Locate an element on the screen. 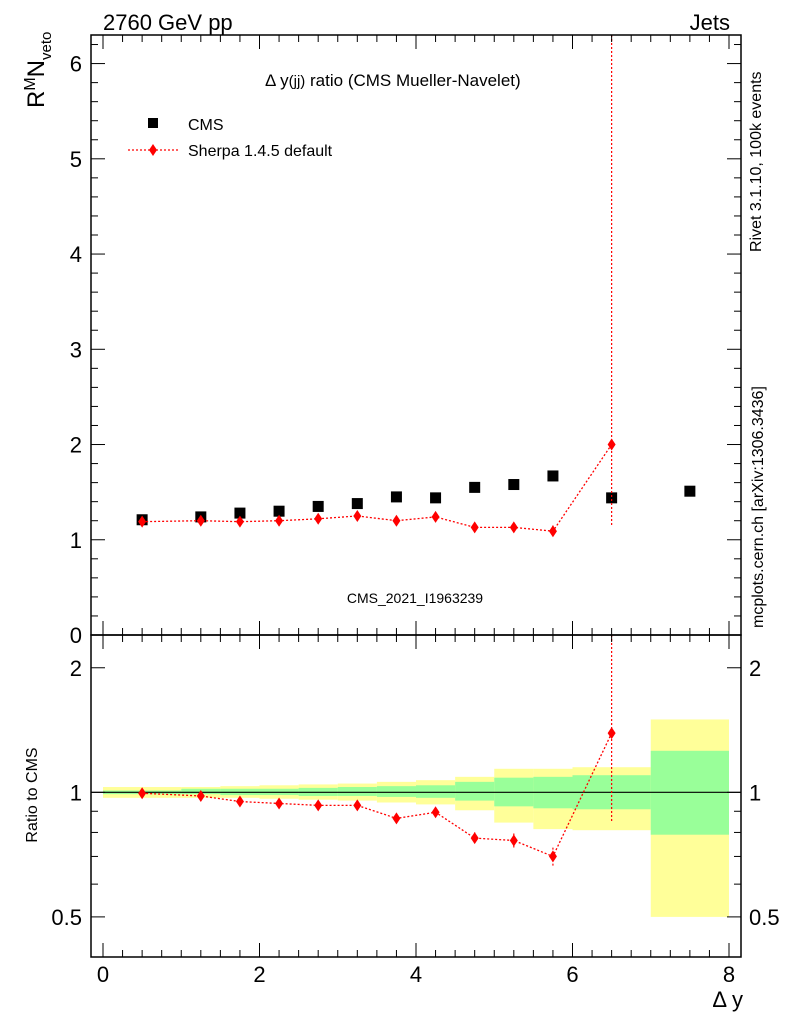 The height and width of the screenshot is (1024, 786). mcplots-reference-label: mcplots.cern.ch [arXiv:1306.3436] is located at coordinates (758, 507).